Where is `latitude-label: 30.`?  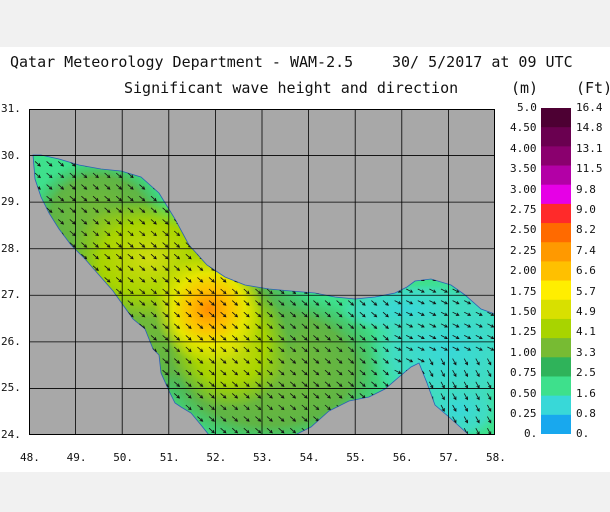 latitude-label: 30. is located at coordinates (11, 155).